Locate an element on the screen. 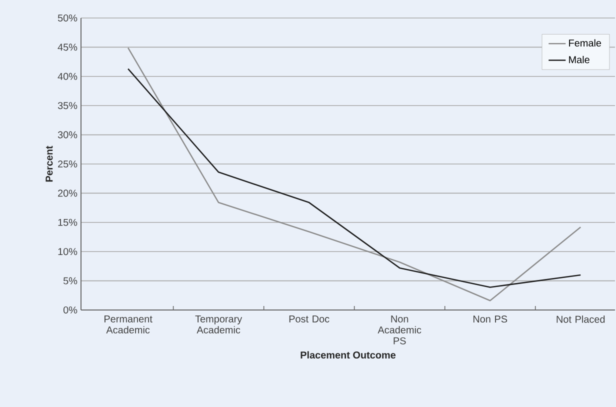 This screenshot has height=407, width=616. y-tick-label: 10% is located at coordinates (68, 252).